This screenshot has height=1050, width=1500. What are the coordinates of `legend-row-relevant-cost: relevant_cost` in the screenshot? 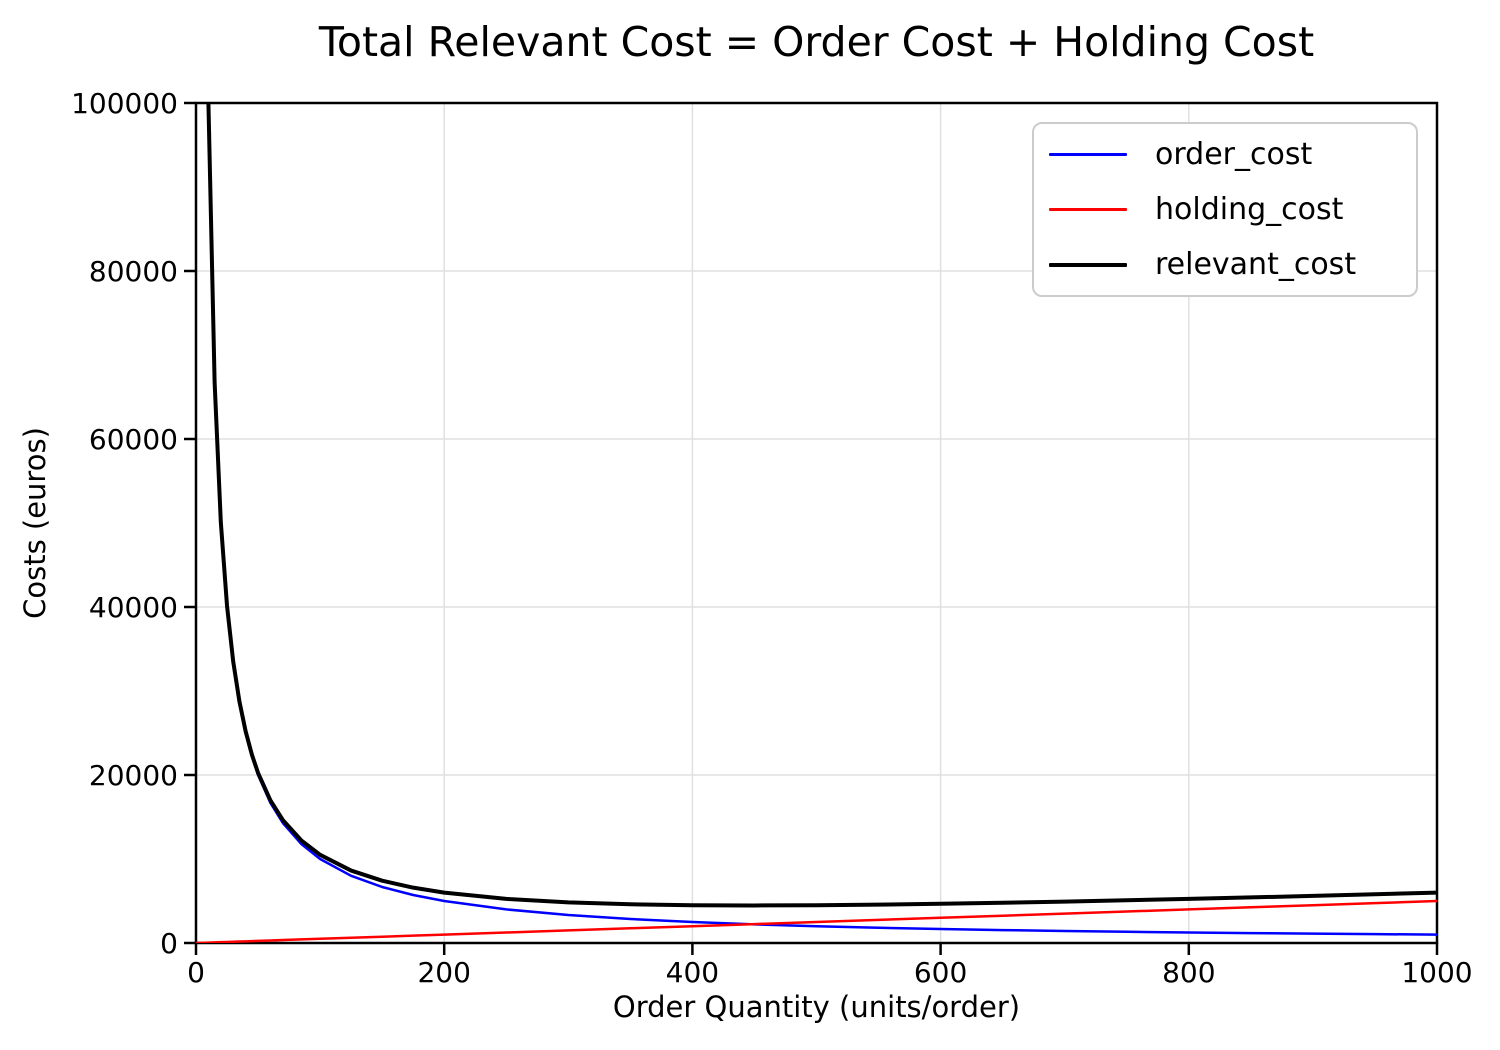 It's located at (1232, 264).